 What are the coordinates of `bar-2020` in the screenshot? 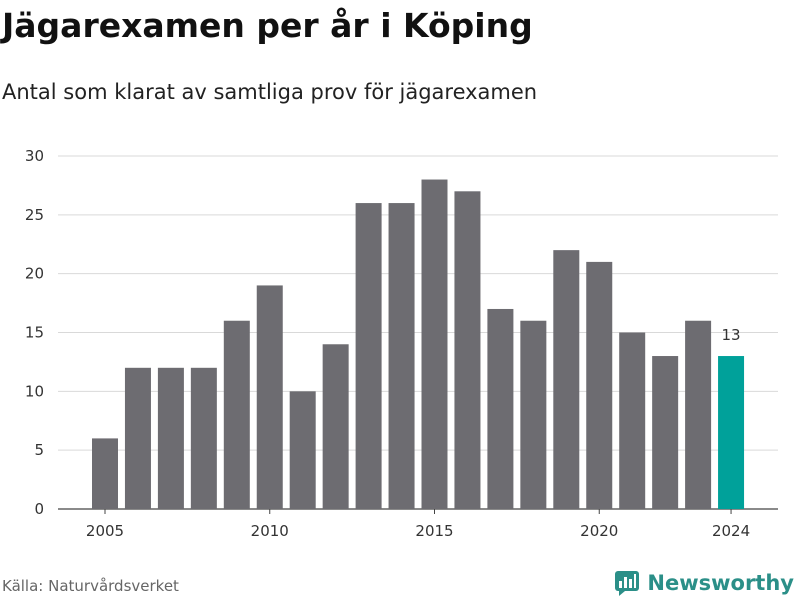 It's located at (599, 385).